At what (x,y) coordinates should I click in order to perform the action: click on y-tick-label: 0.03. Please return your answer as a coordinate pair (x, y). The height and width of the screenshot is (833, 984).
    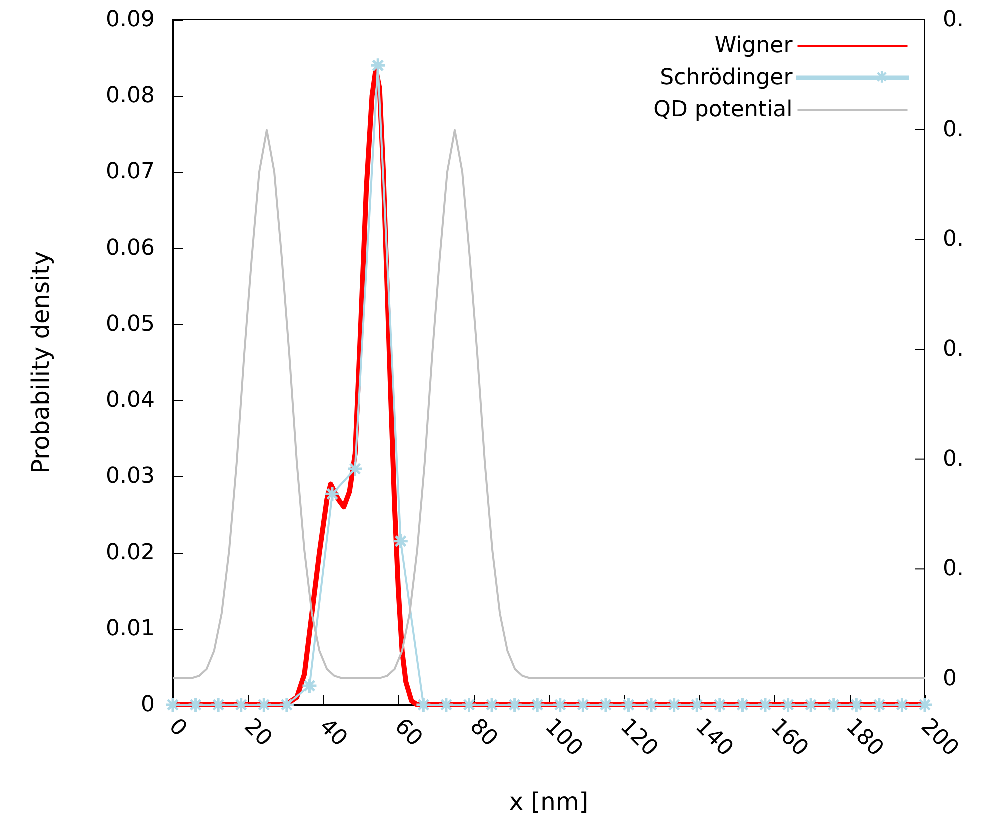
    Looking at the image, I should click on (130, 477).